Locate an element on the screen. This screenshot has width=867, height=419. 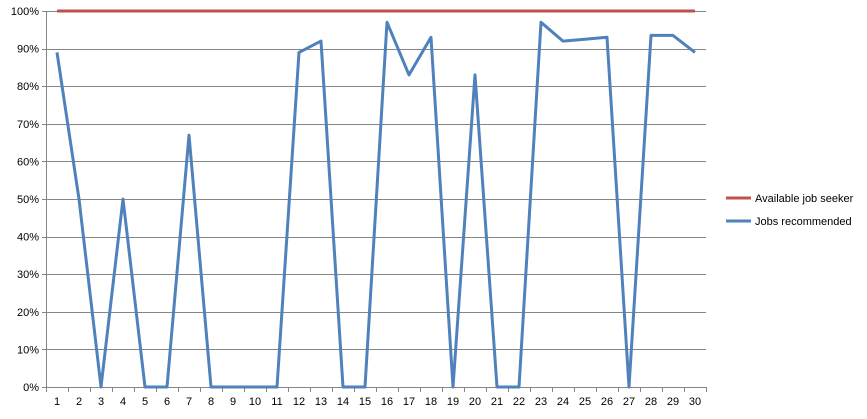
x-tick-label: 27 is located at coordinates (629, 402).